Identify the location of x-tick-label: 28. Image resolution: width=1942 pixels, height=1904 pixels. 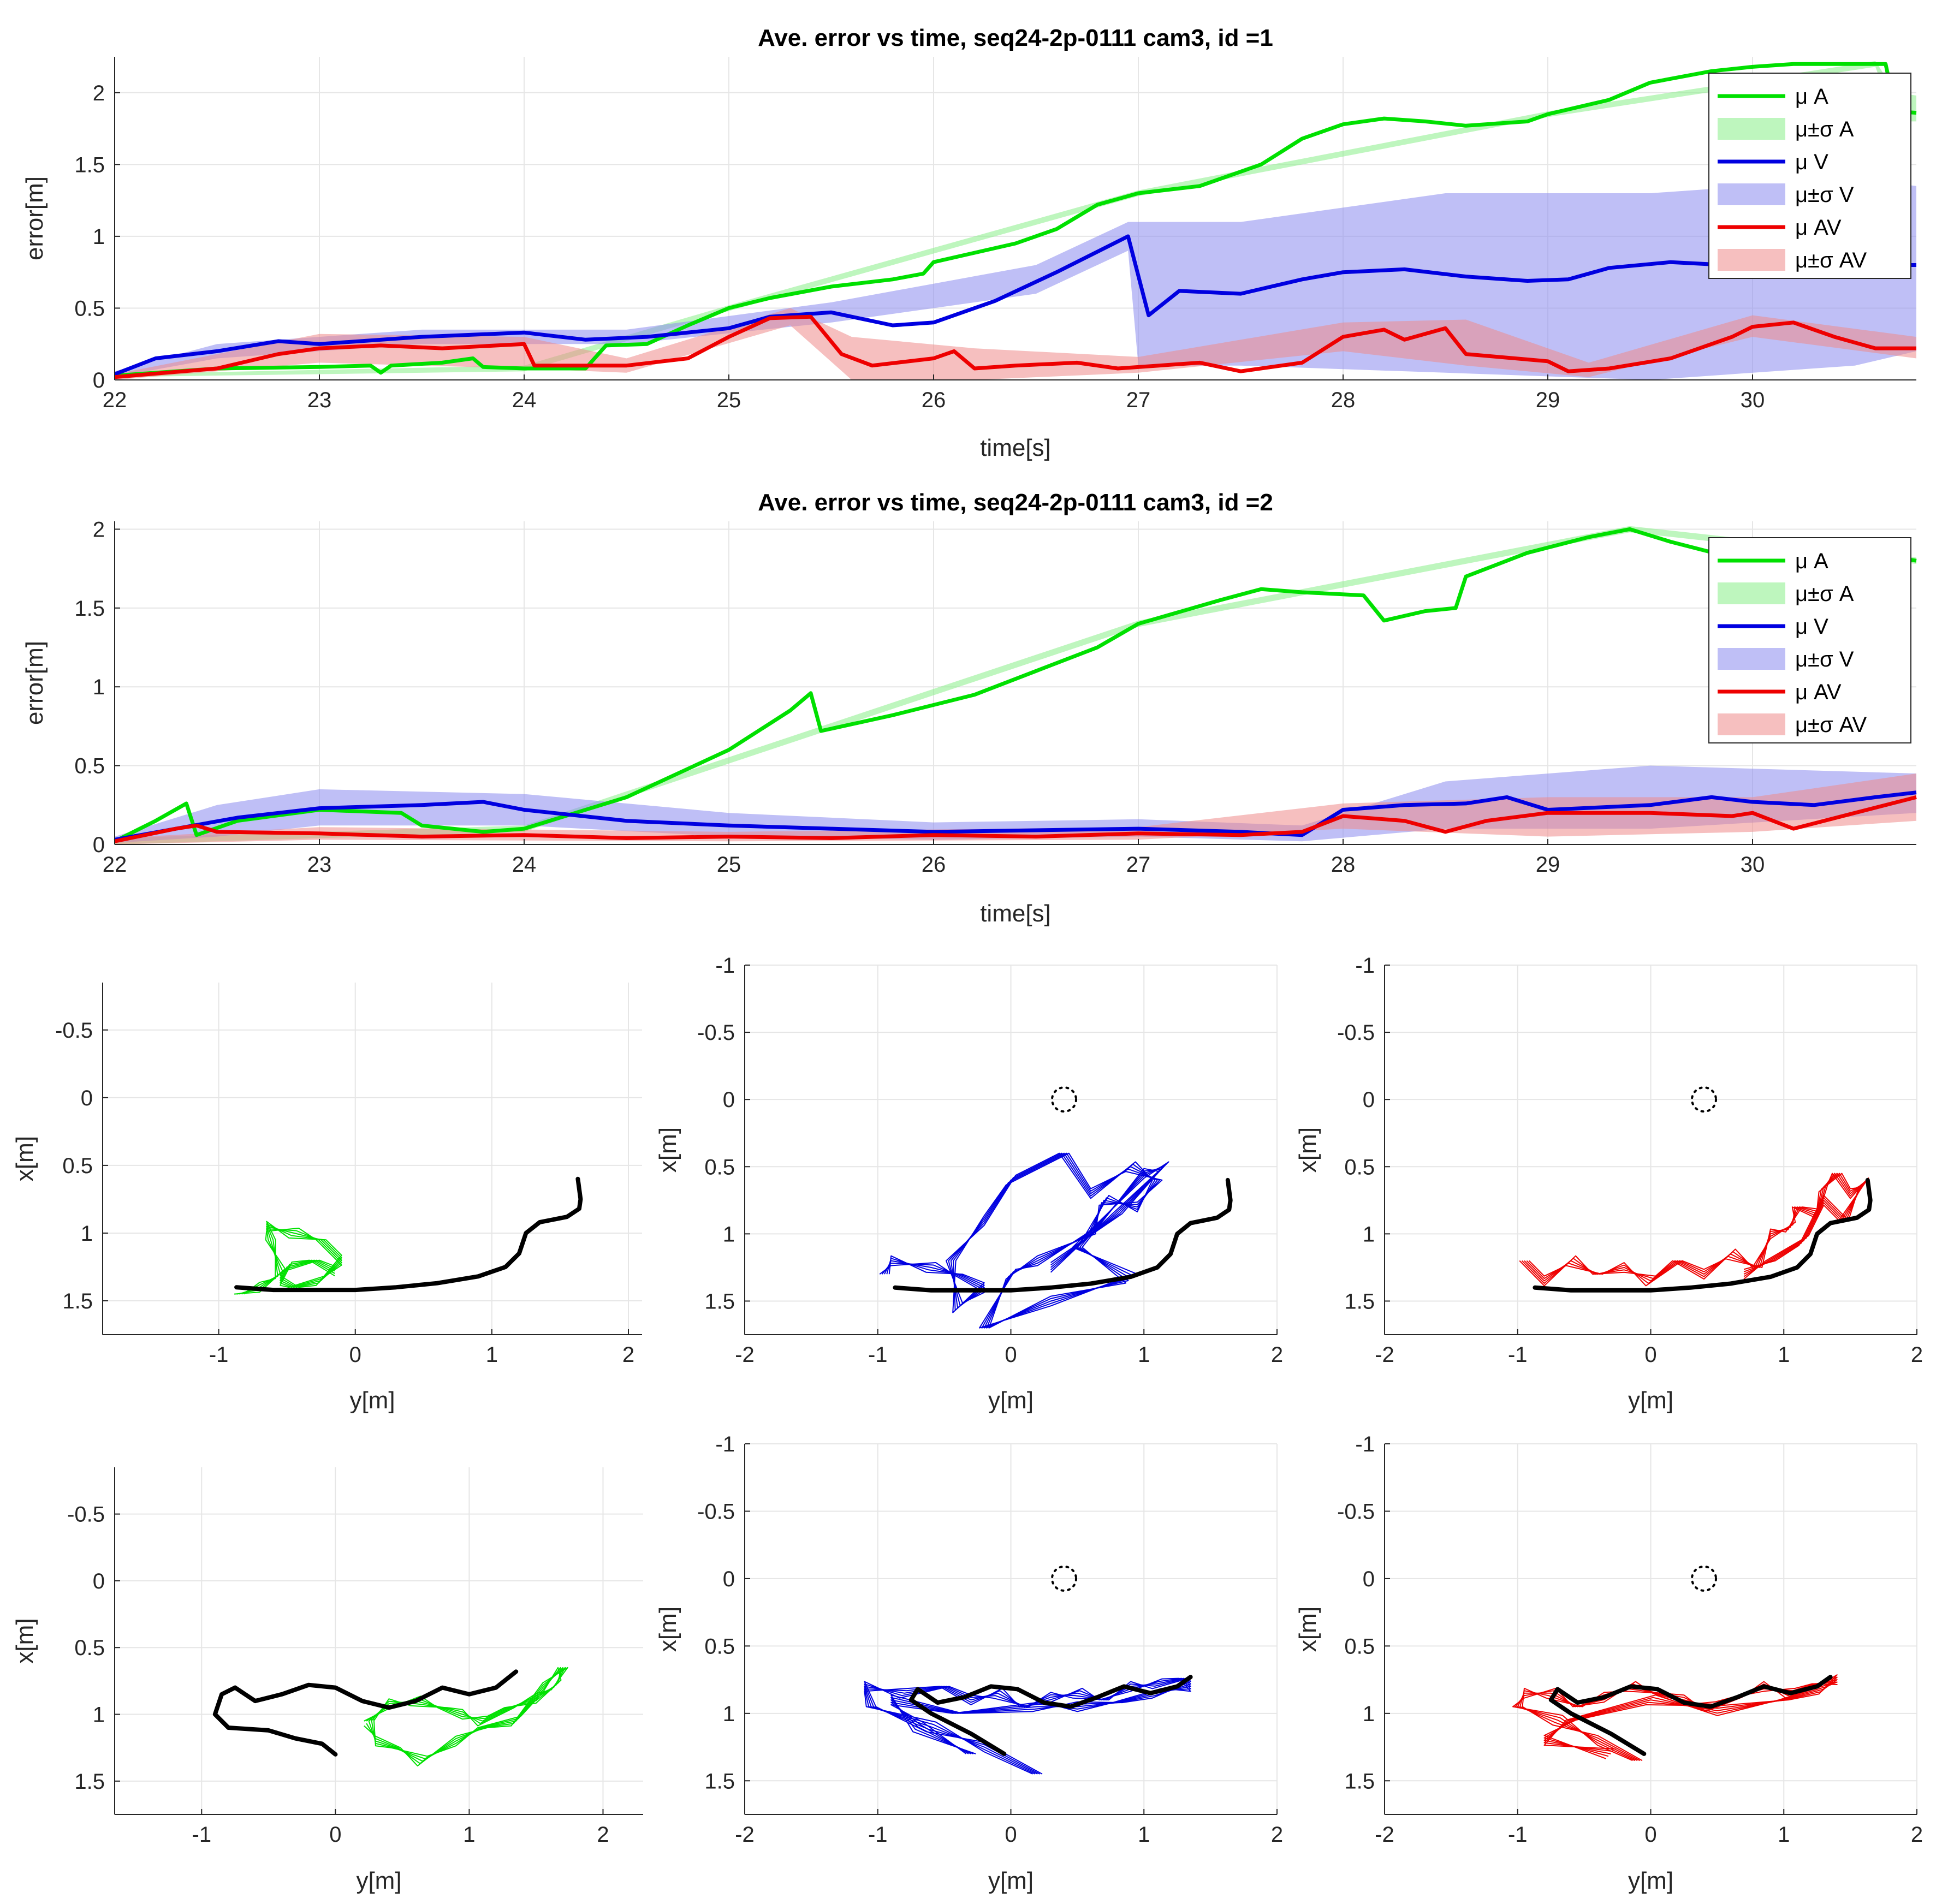
(1343, 400).